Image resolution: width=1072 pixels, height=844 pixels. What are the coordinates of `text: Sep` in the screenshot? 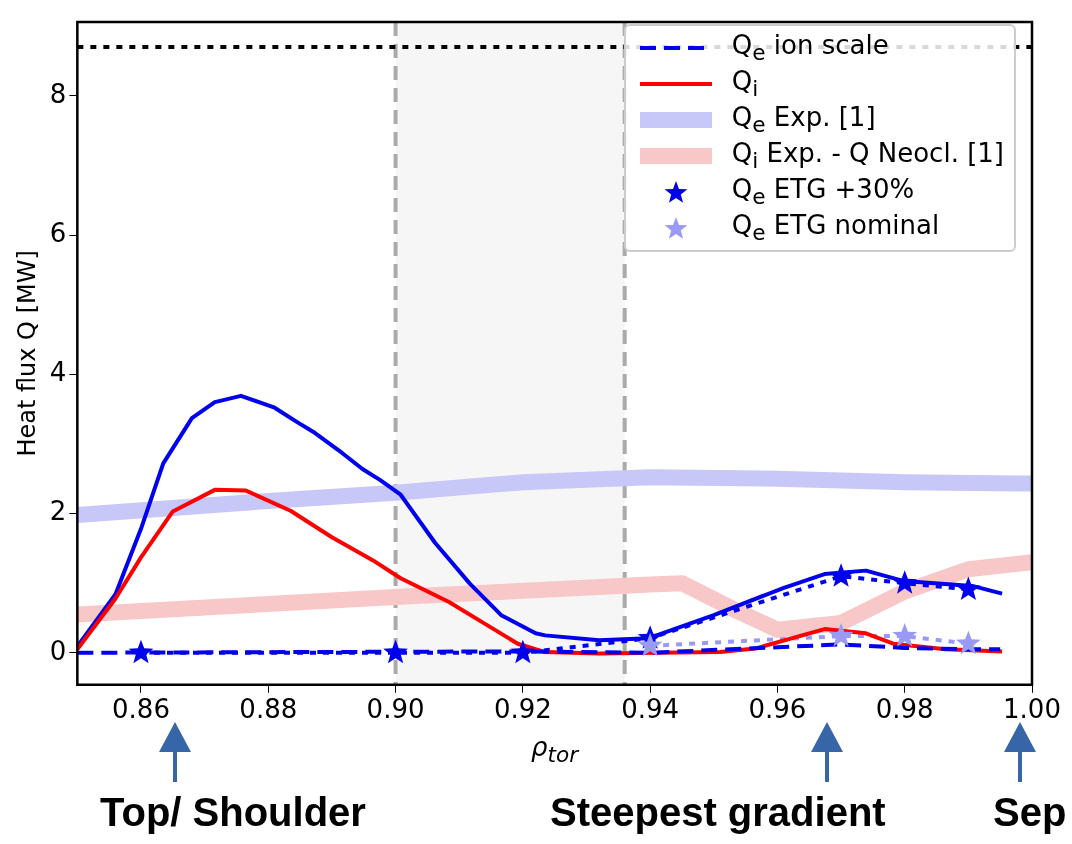 It's located at (1030, 812).